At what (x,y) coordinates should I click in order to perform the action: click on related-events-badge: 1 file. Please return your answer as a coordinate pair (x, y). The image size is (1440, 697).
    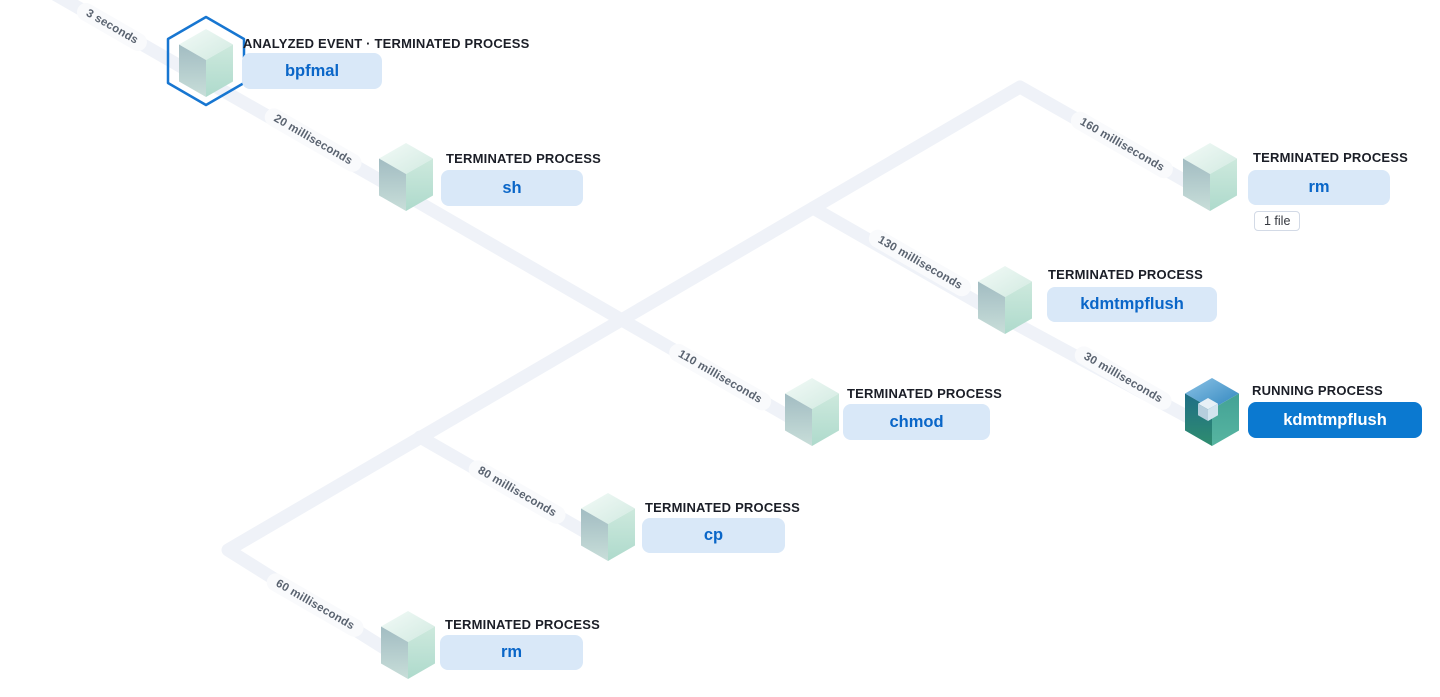
    Looking at the image, I should click on (1277, 221).